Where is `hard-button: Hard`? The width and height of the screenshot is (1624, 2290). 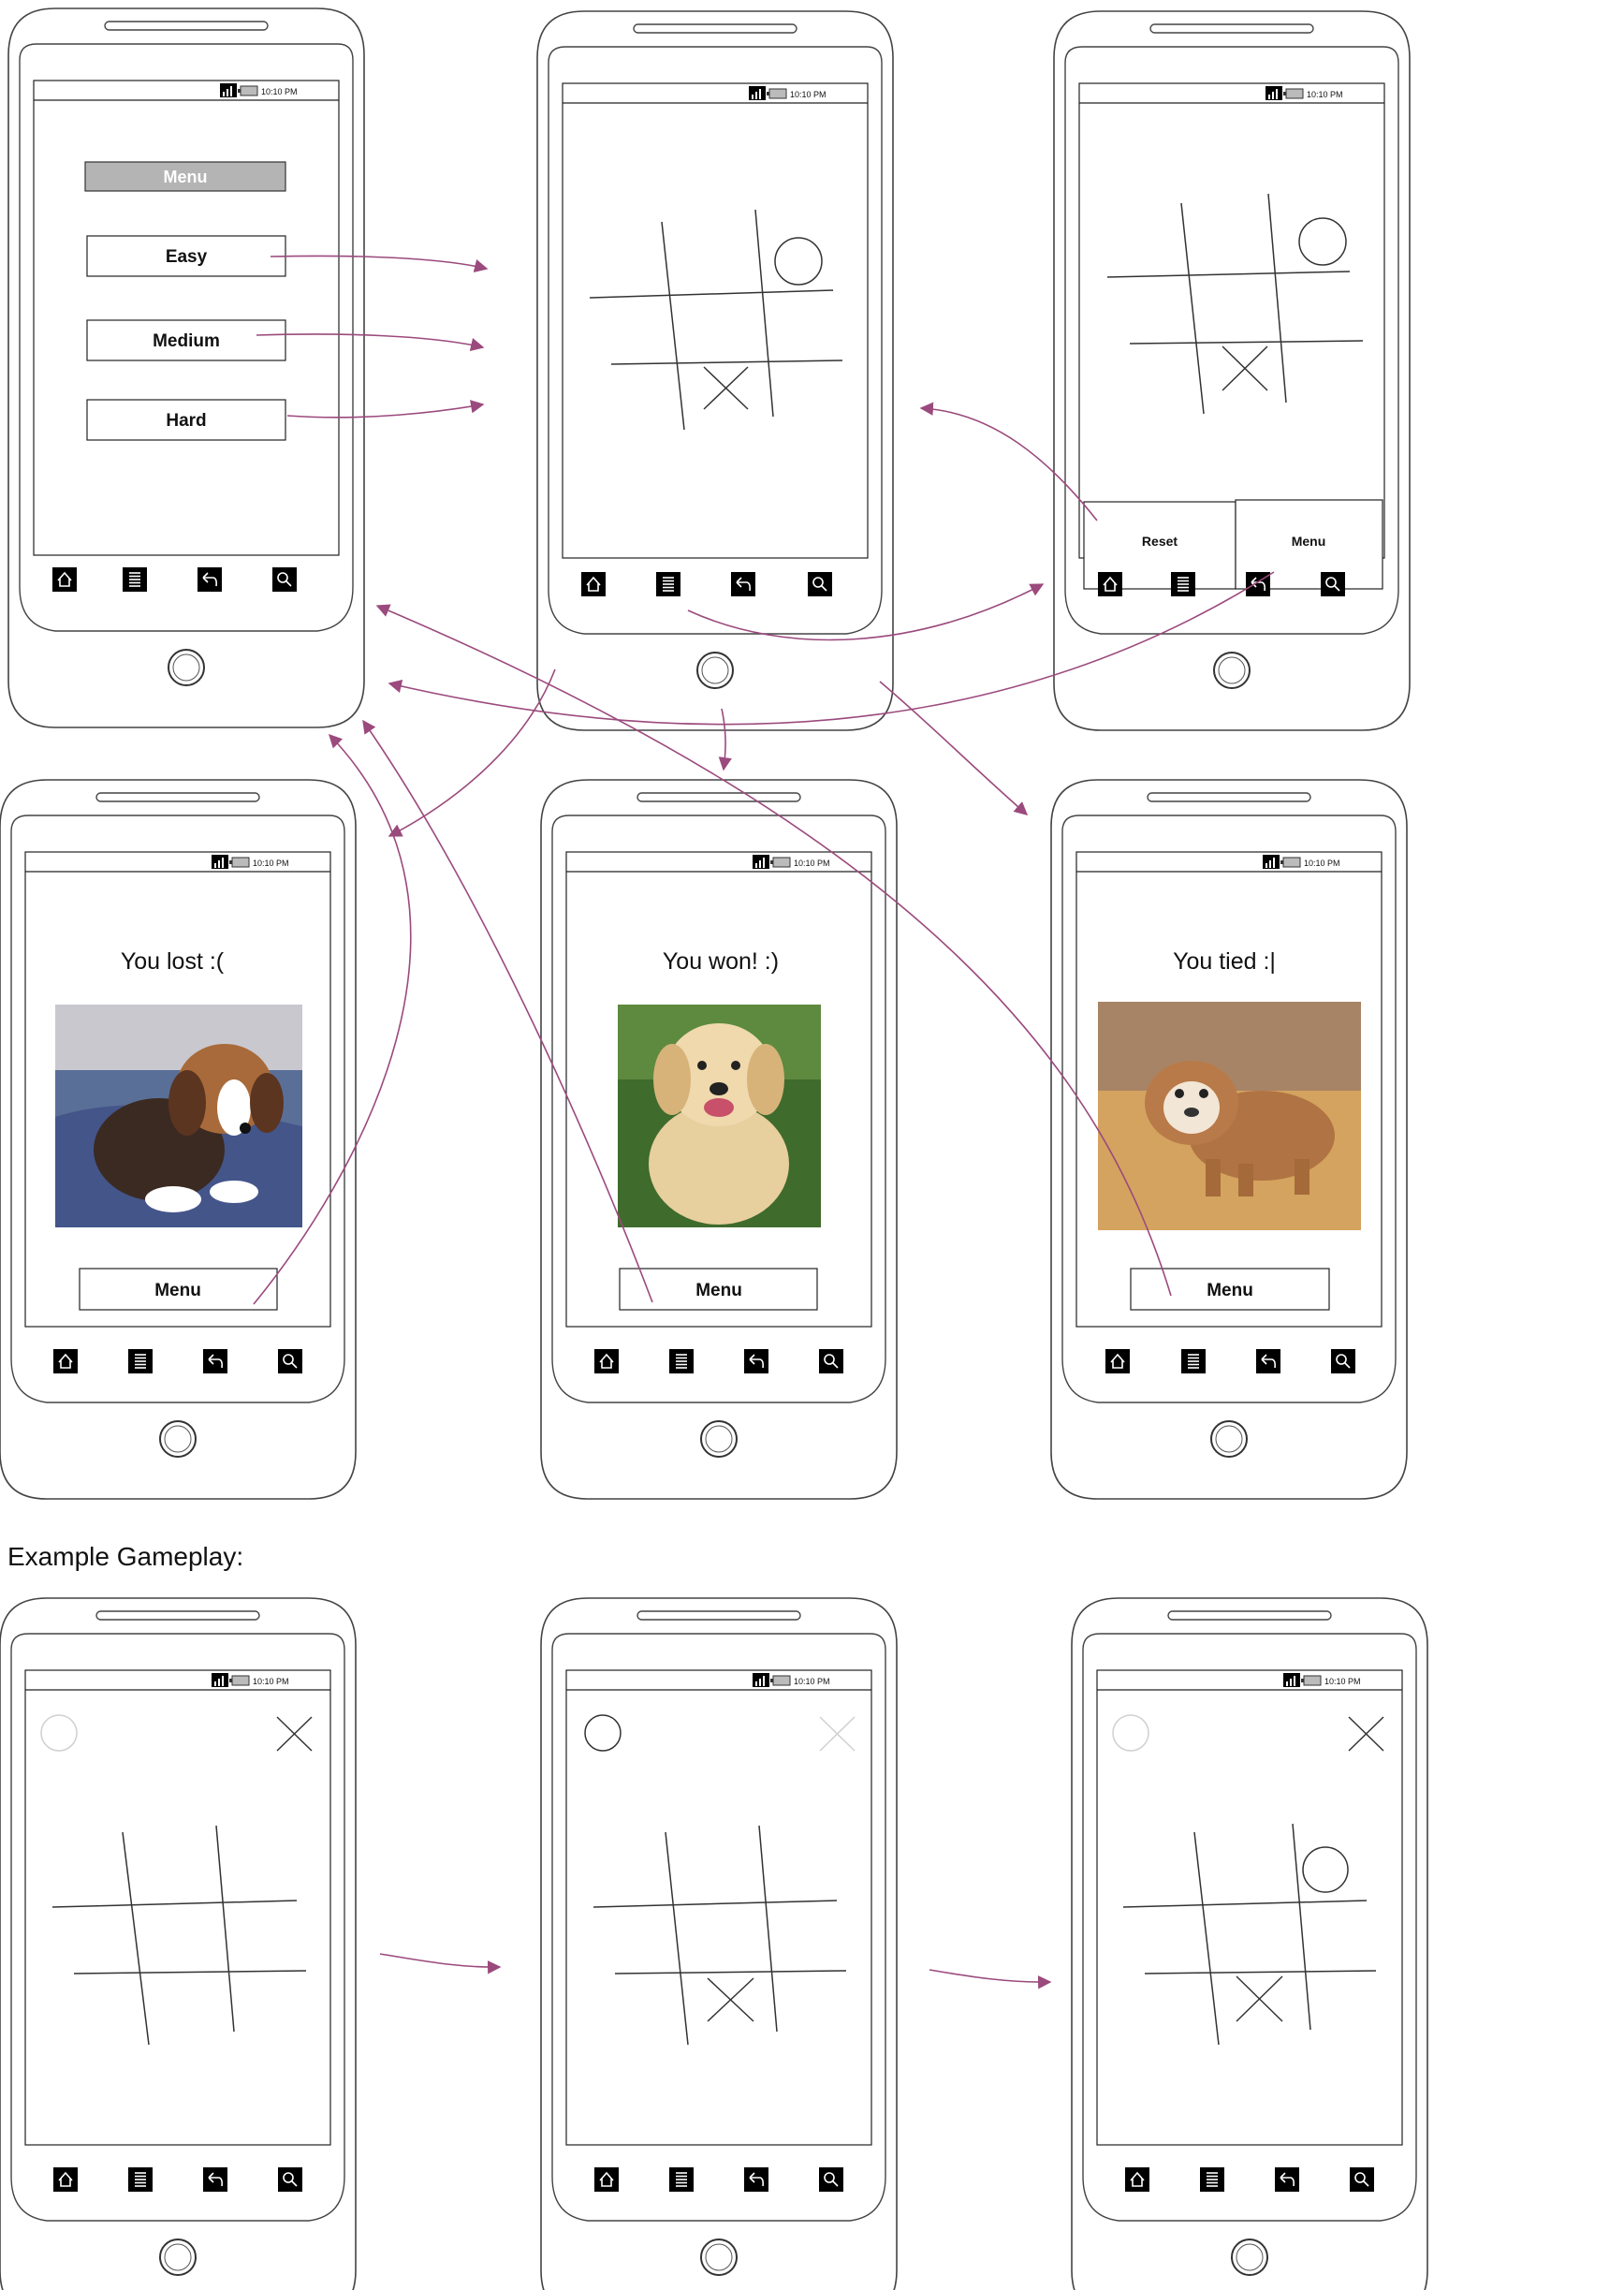
hard-button: Hard is located at coordinates (186, 420).